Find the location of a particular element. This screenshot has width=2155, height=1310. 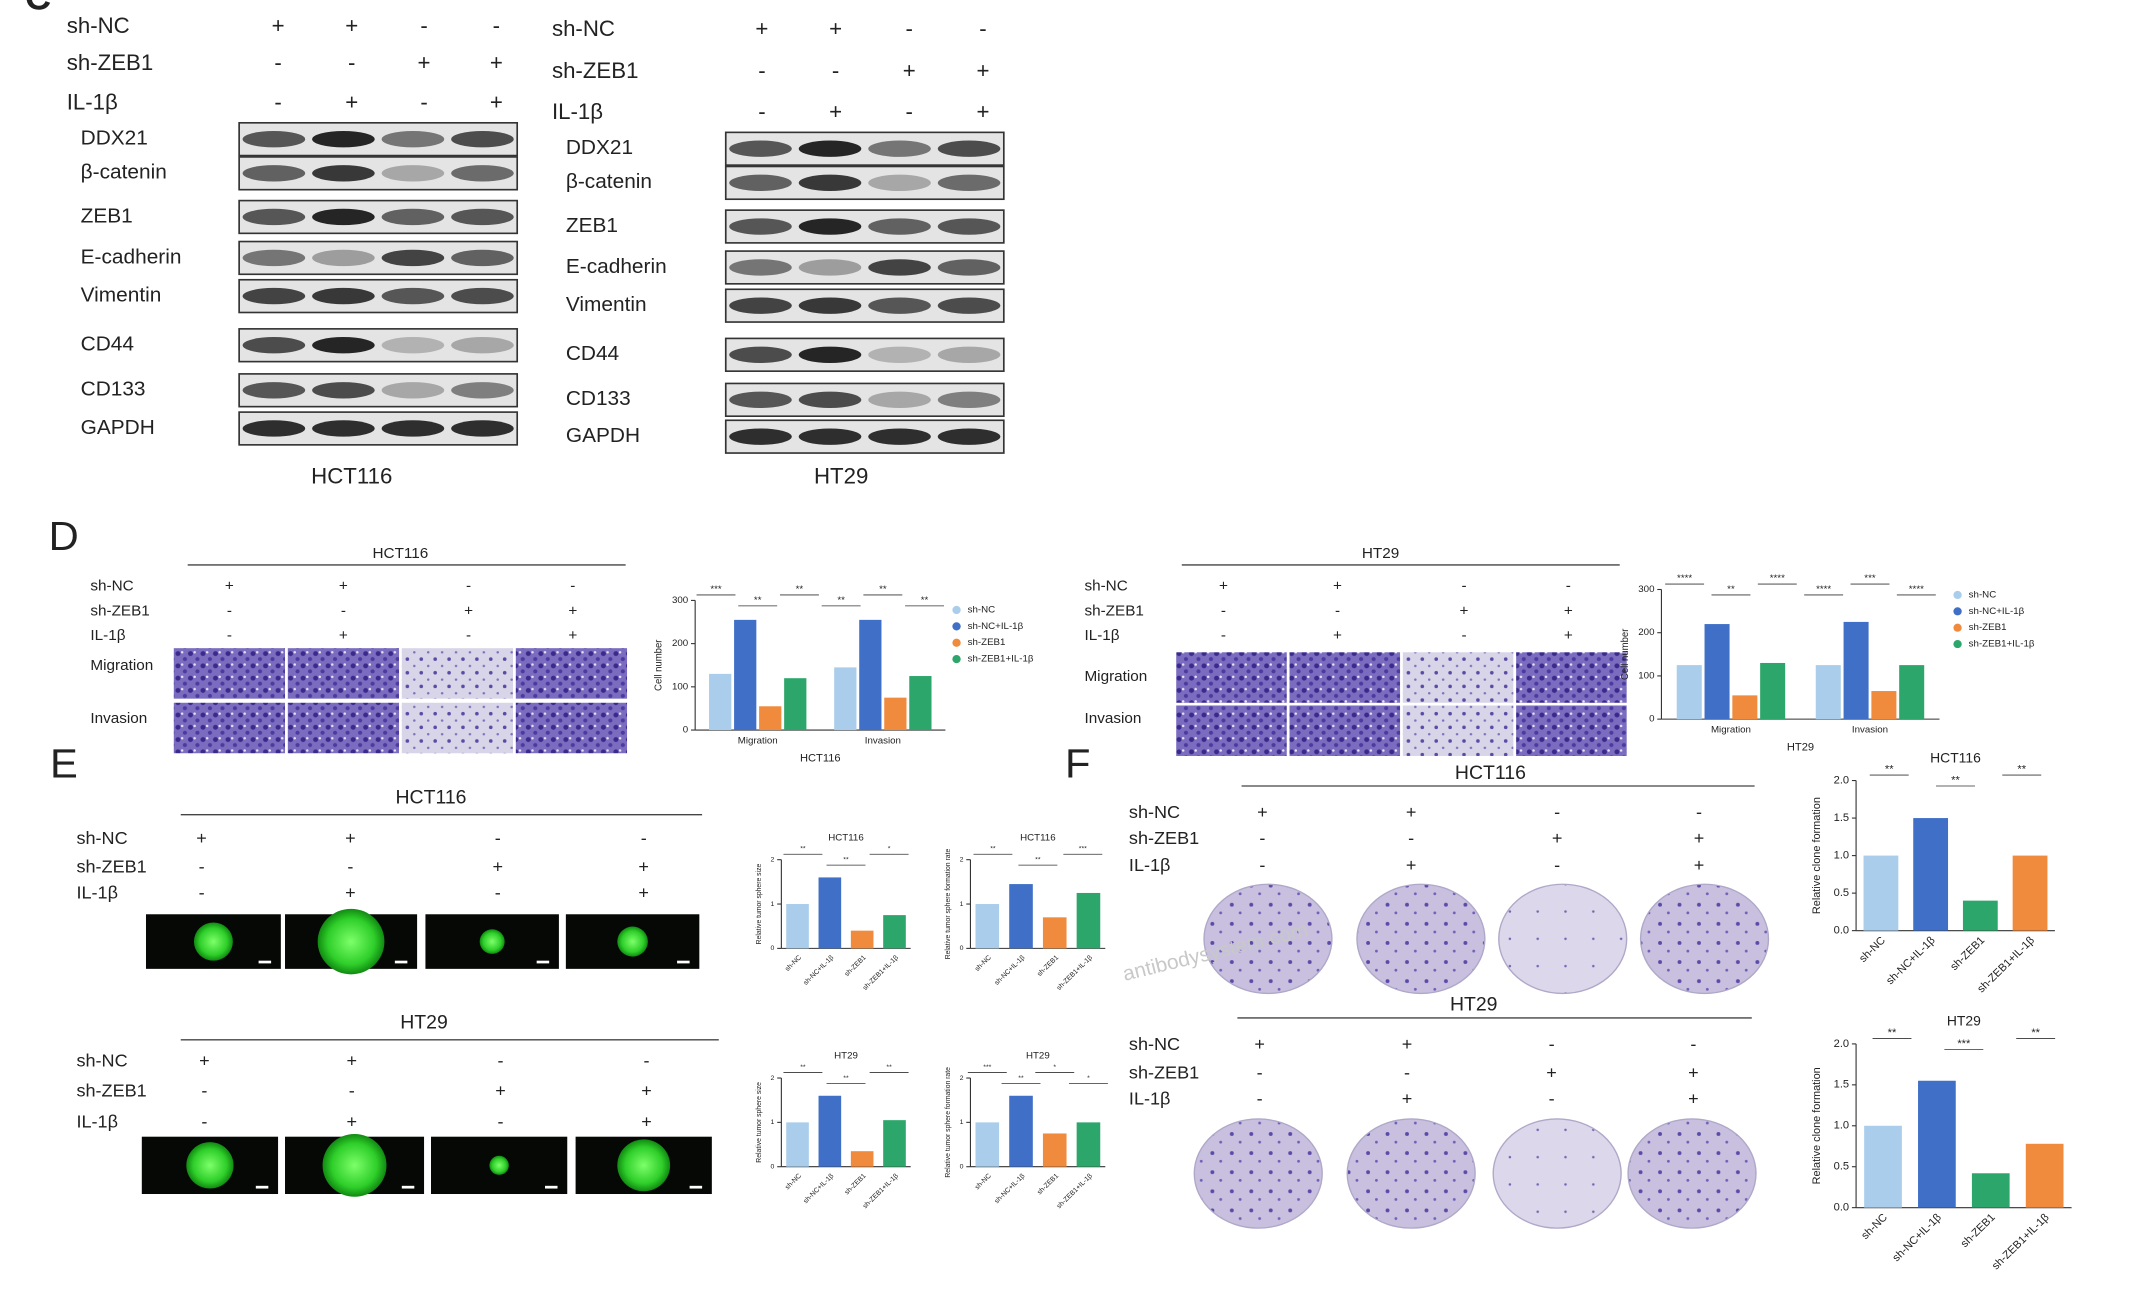

clone-dish is located at coordinates (1692, 1173).